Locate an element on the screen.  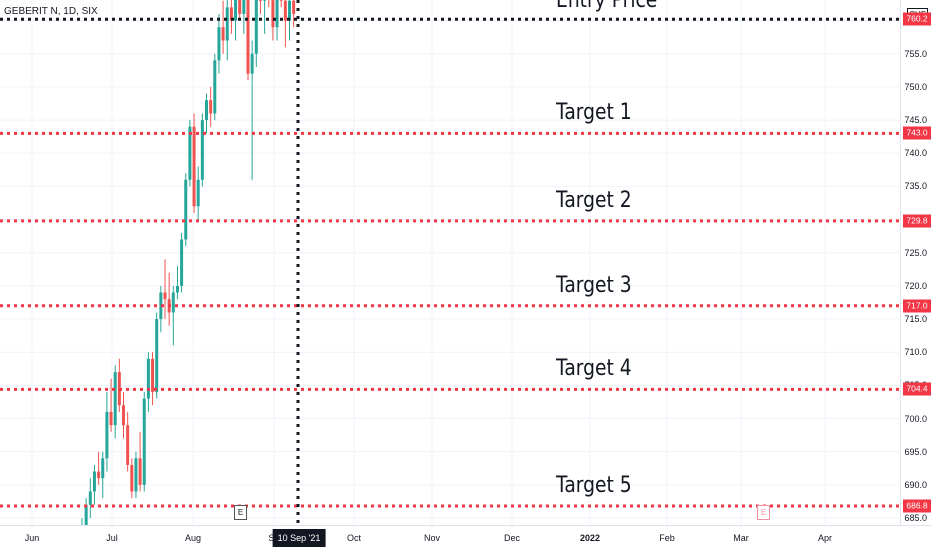
price-tick-label: 710.0 is located at coordinates (915, 352).